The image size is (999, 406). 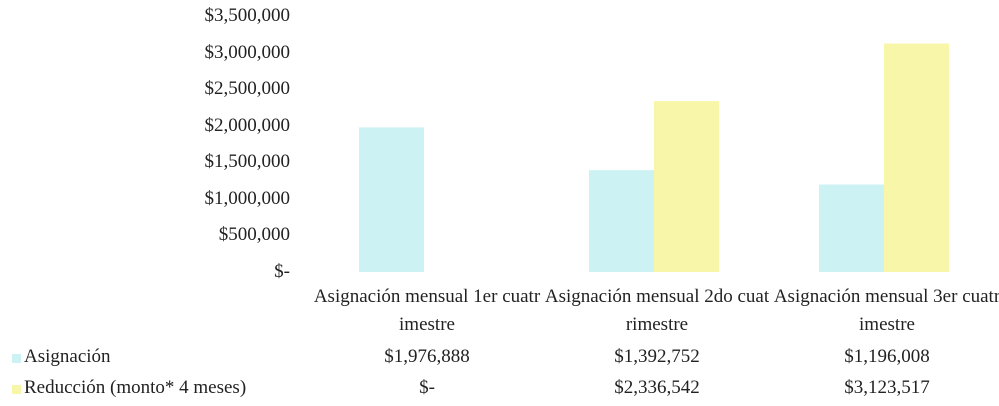 What do you see at coordinates (887, 387) in the screenshot?
I see `table-value: $3,123,517` at bounding box center [887, 387].